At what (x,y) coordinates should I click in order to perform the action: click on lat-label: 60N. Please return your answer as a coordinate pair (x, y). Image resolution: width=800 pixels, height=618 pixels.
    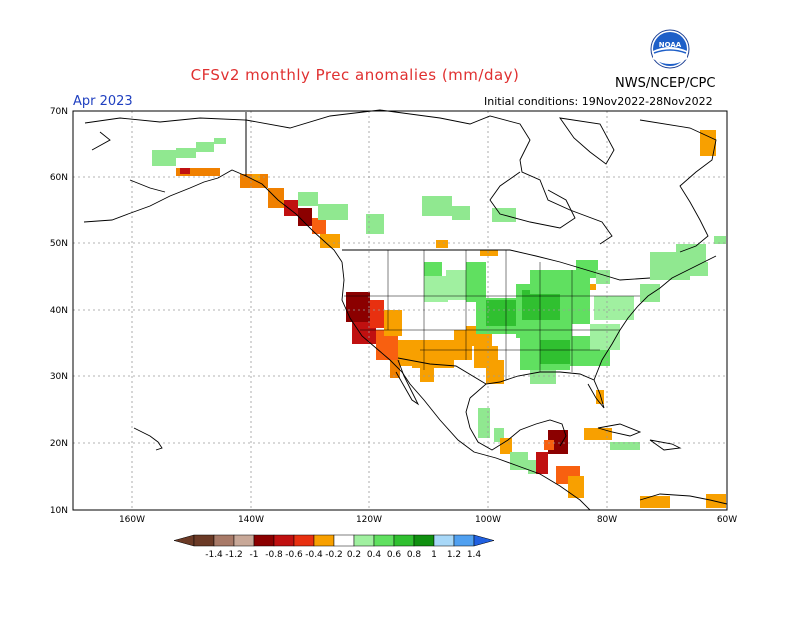
    Looking at the image, I should click on (59, 178).